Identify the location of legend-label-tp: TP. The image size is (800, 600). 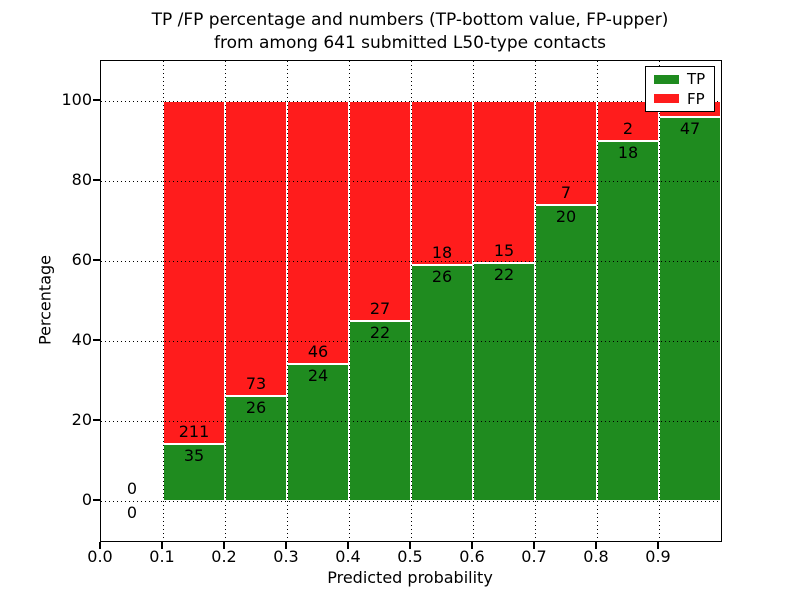
(696, 79).